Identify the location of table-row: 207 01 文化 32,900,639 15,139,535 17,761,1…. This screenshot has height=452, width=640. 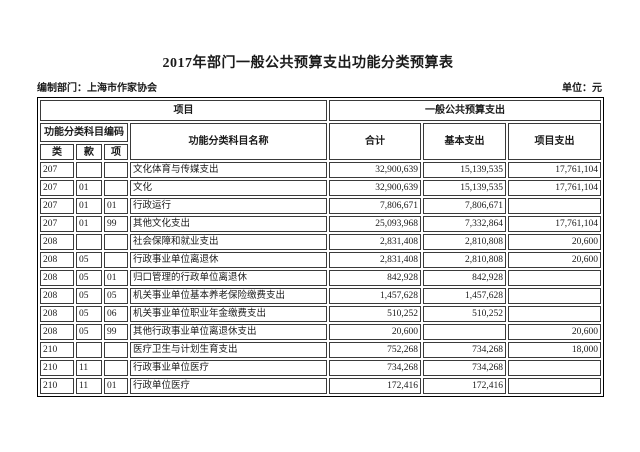
(321, 188).